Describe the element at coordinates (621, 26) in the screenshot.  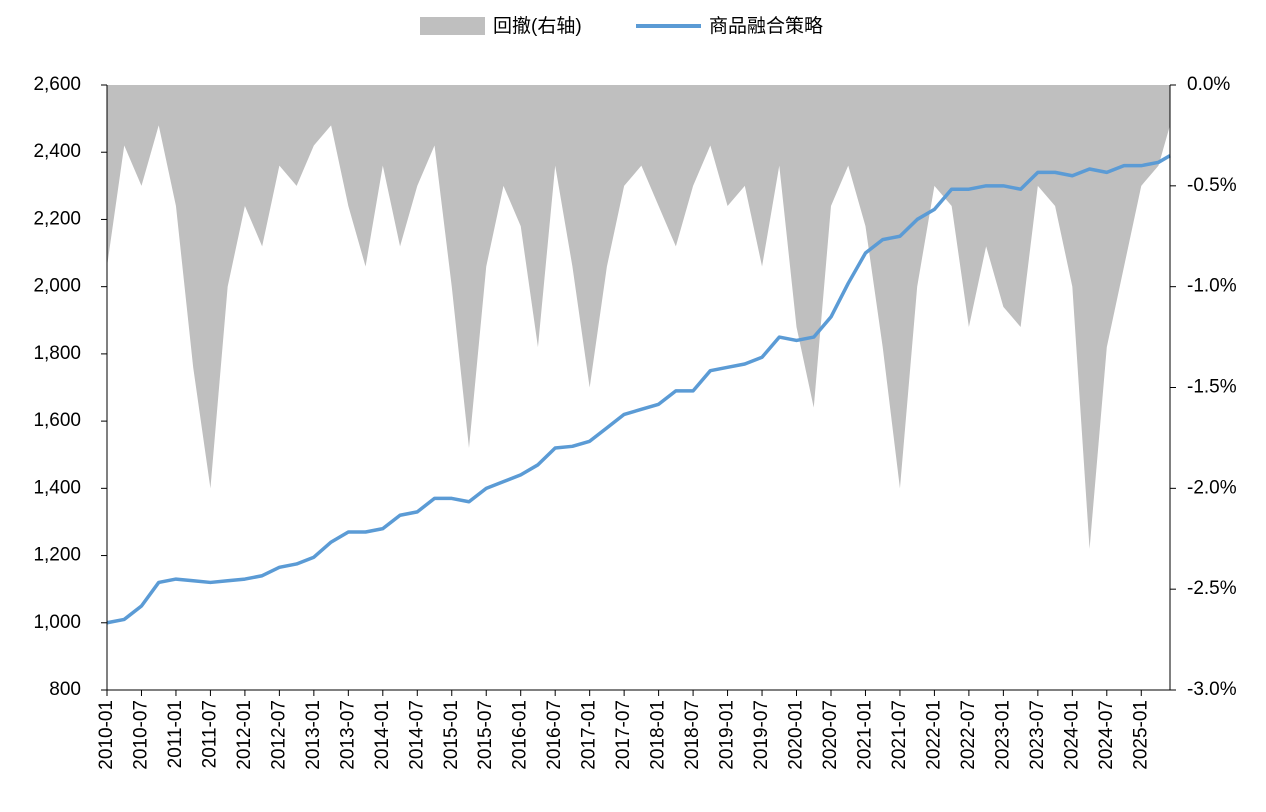
I see `legend: 回撤(右轴) 商品融合策略` at that location.